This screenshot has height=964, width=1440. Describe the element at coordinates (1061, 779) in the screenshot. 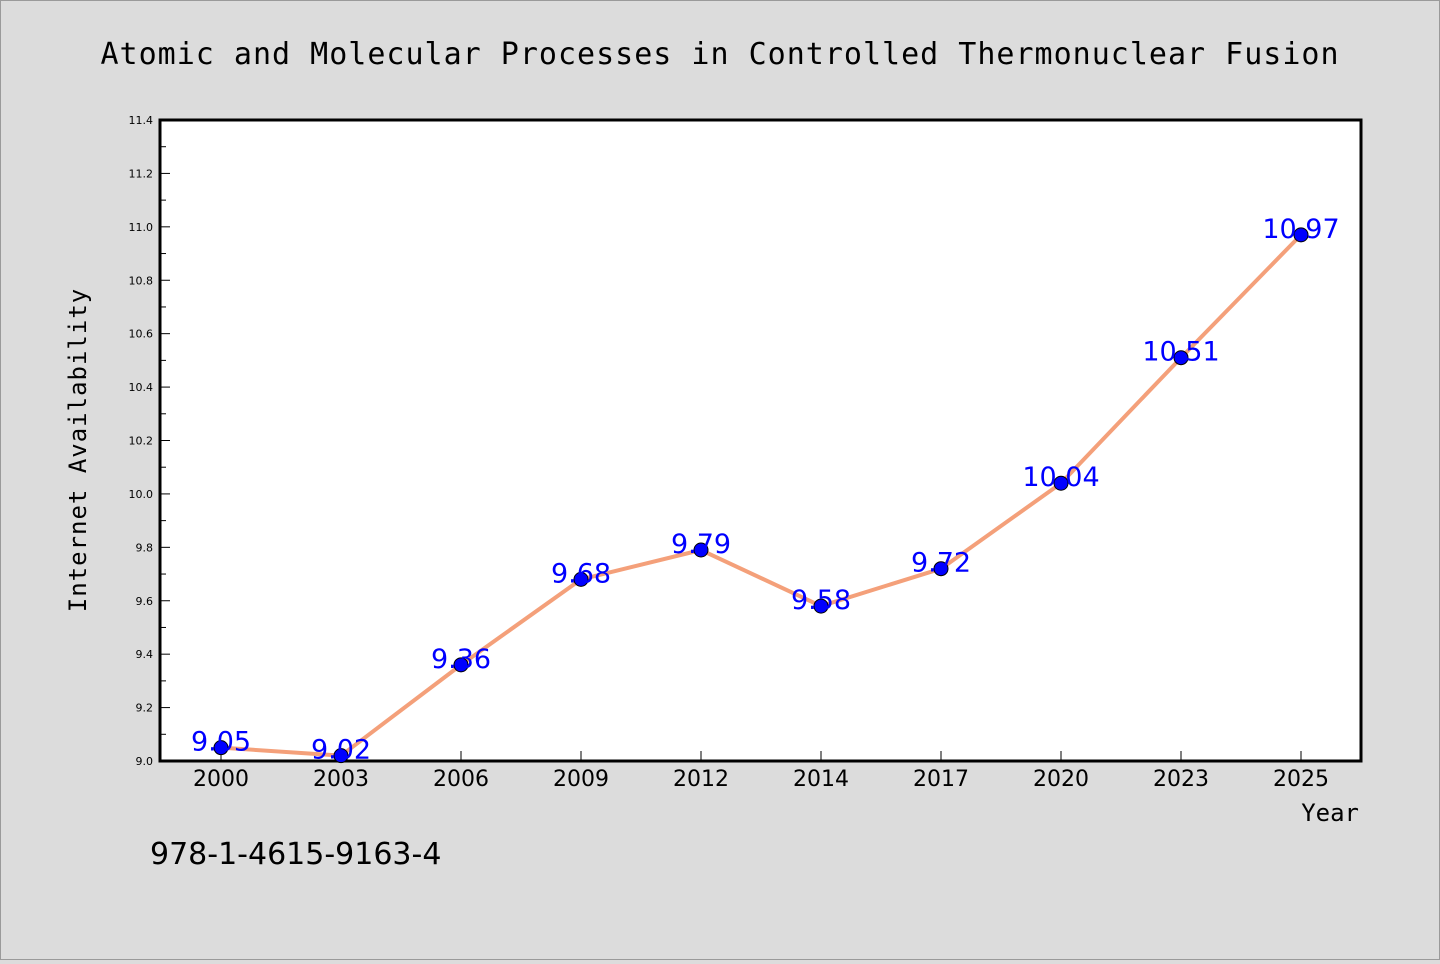

I see `x-tick-label: 2020` at that location.